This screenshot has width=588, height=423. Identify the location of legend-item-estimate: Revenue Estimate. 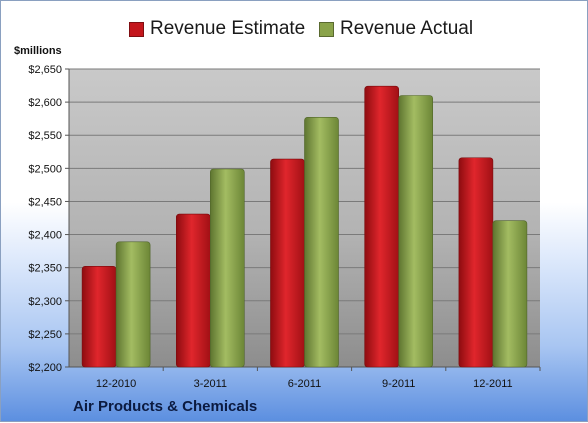
(217, 29).